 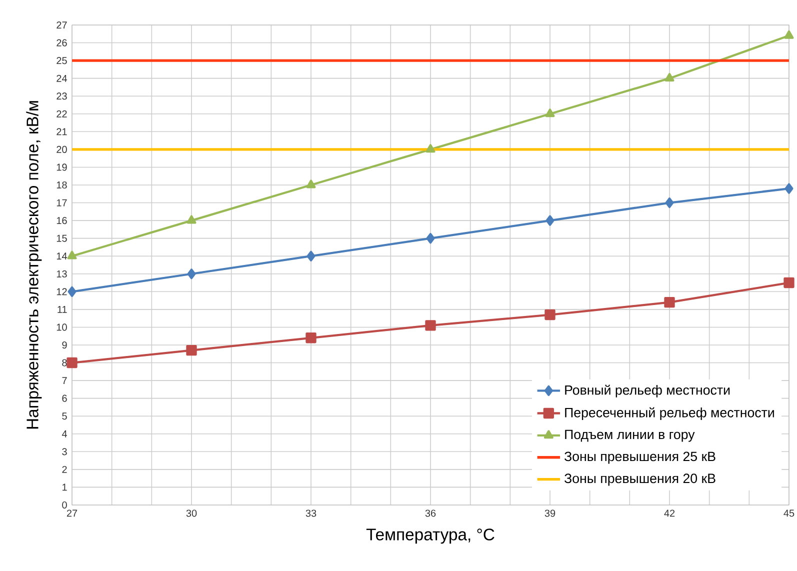 What do you see at coordinates (61, 149) in the screenshot?
I see `y-tick-label: 20` at bounding box center [61, 149].